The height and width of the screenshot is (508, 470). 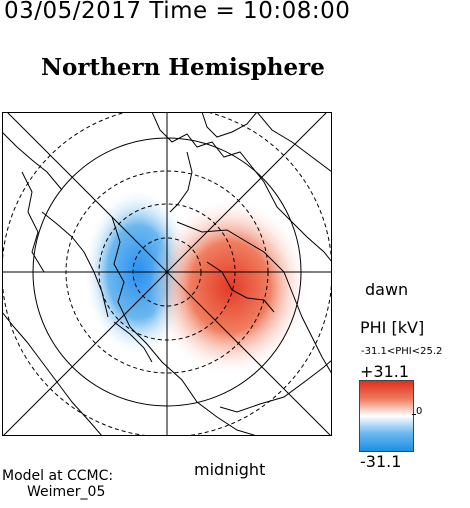 What do you see at coordinates (385, 371) in the screenshot?
I see `colorbar-max-label: +31.1` at bounding box center [385, 371].